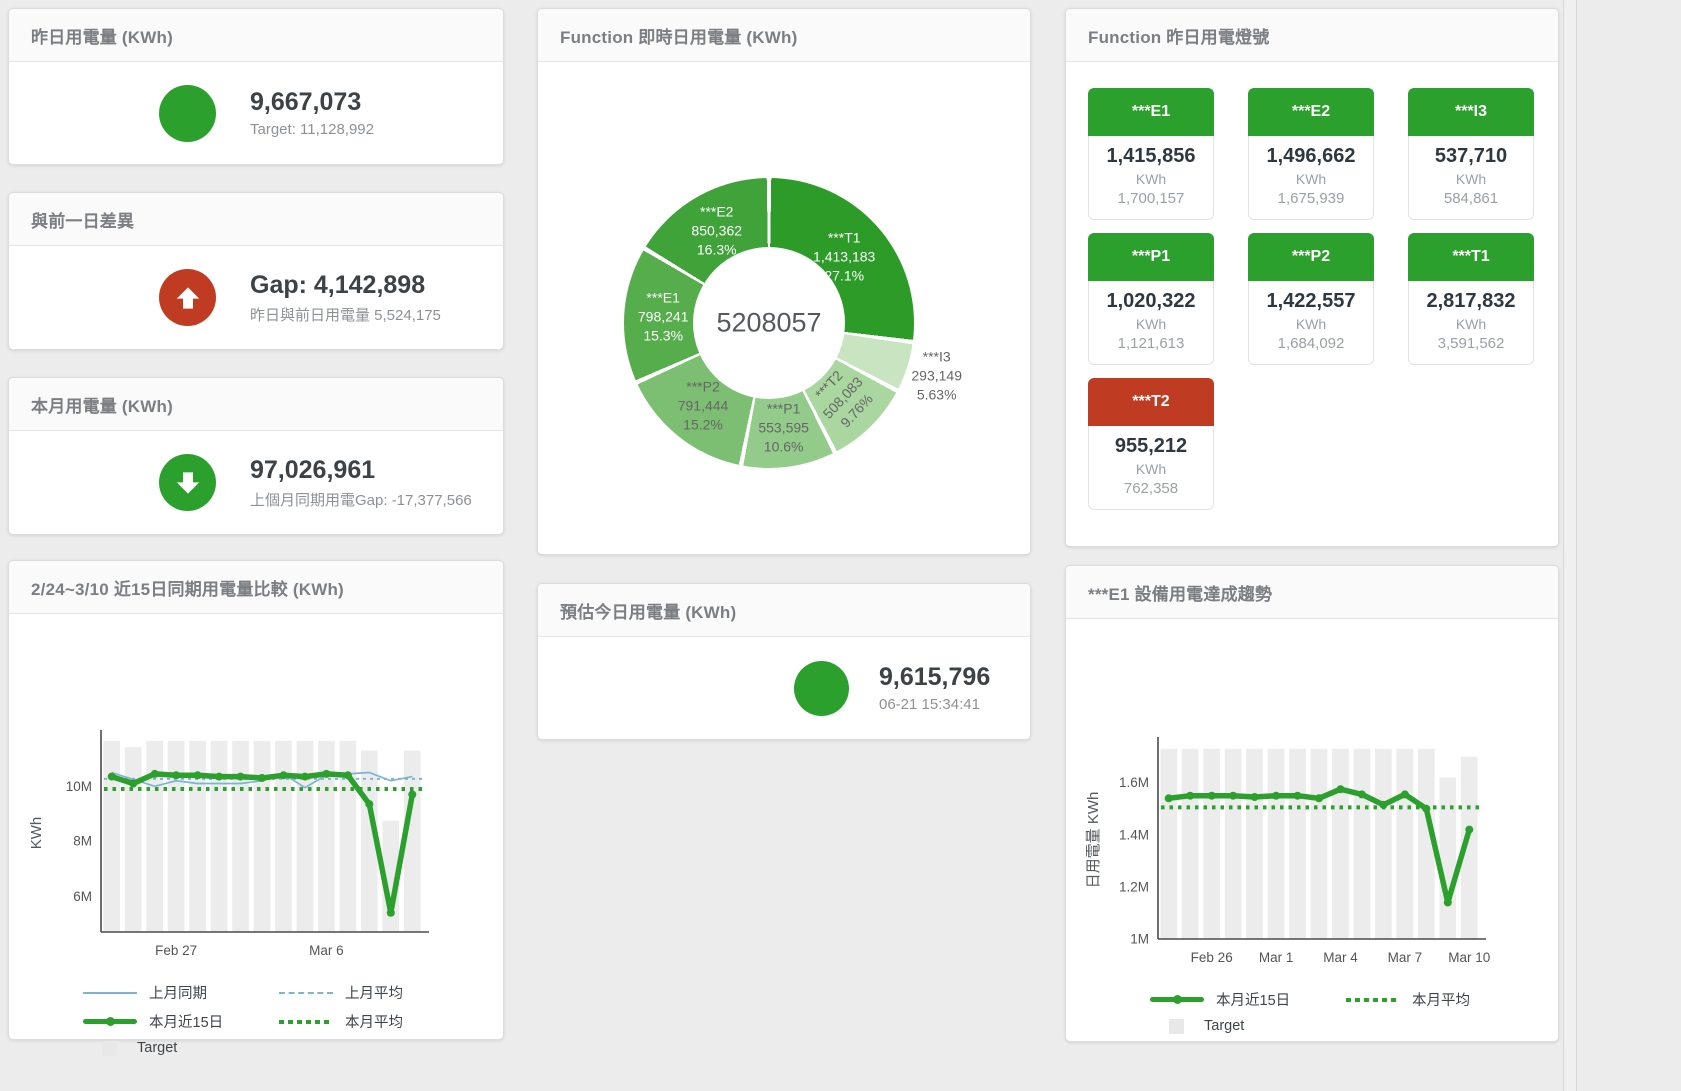 This screenshot has height=1091, width=1681. What do you see at coordinates (1151, 323) in the screenshot?
I see `device-tile-body: 1,020,322 KWh 1,121,613` at bounding box center [1151, 323].